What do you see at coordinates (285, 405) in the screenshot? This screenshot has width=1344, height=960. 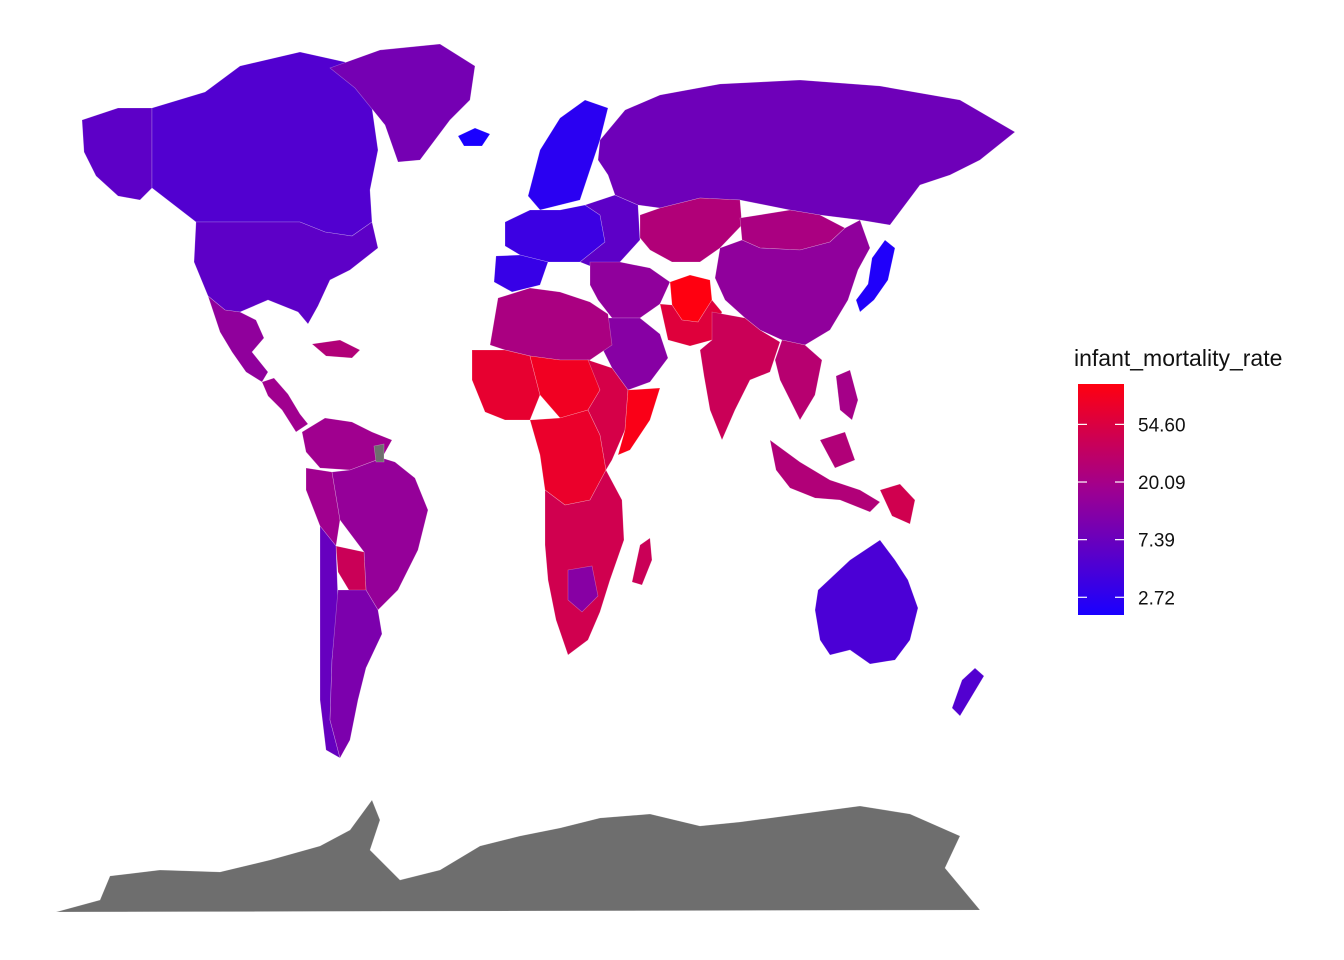 I see `region-central-america` at bounding box center [285, 405].